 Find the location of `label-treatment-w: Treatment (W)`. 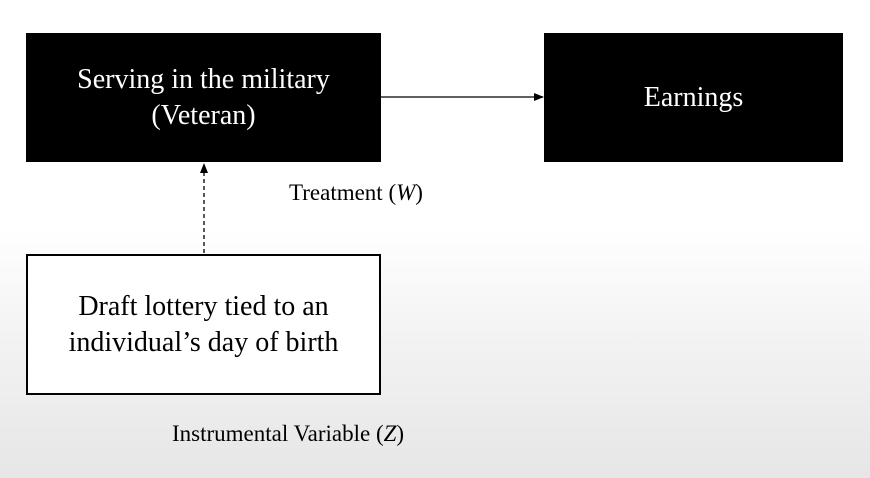

label-treatment-w: Treatment (W) is located at coordinates (356, 193).